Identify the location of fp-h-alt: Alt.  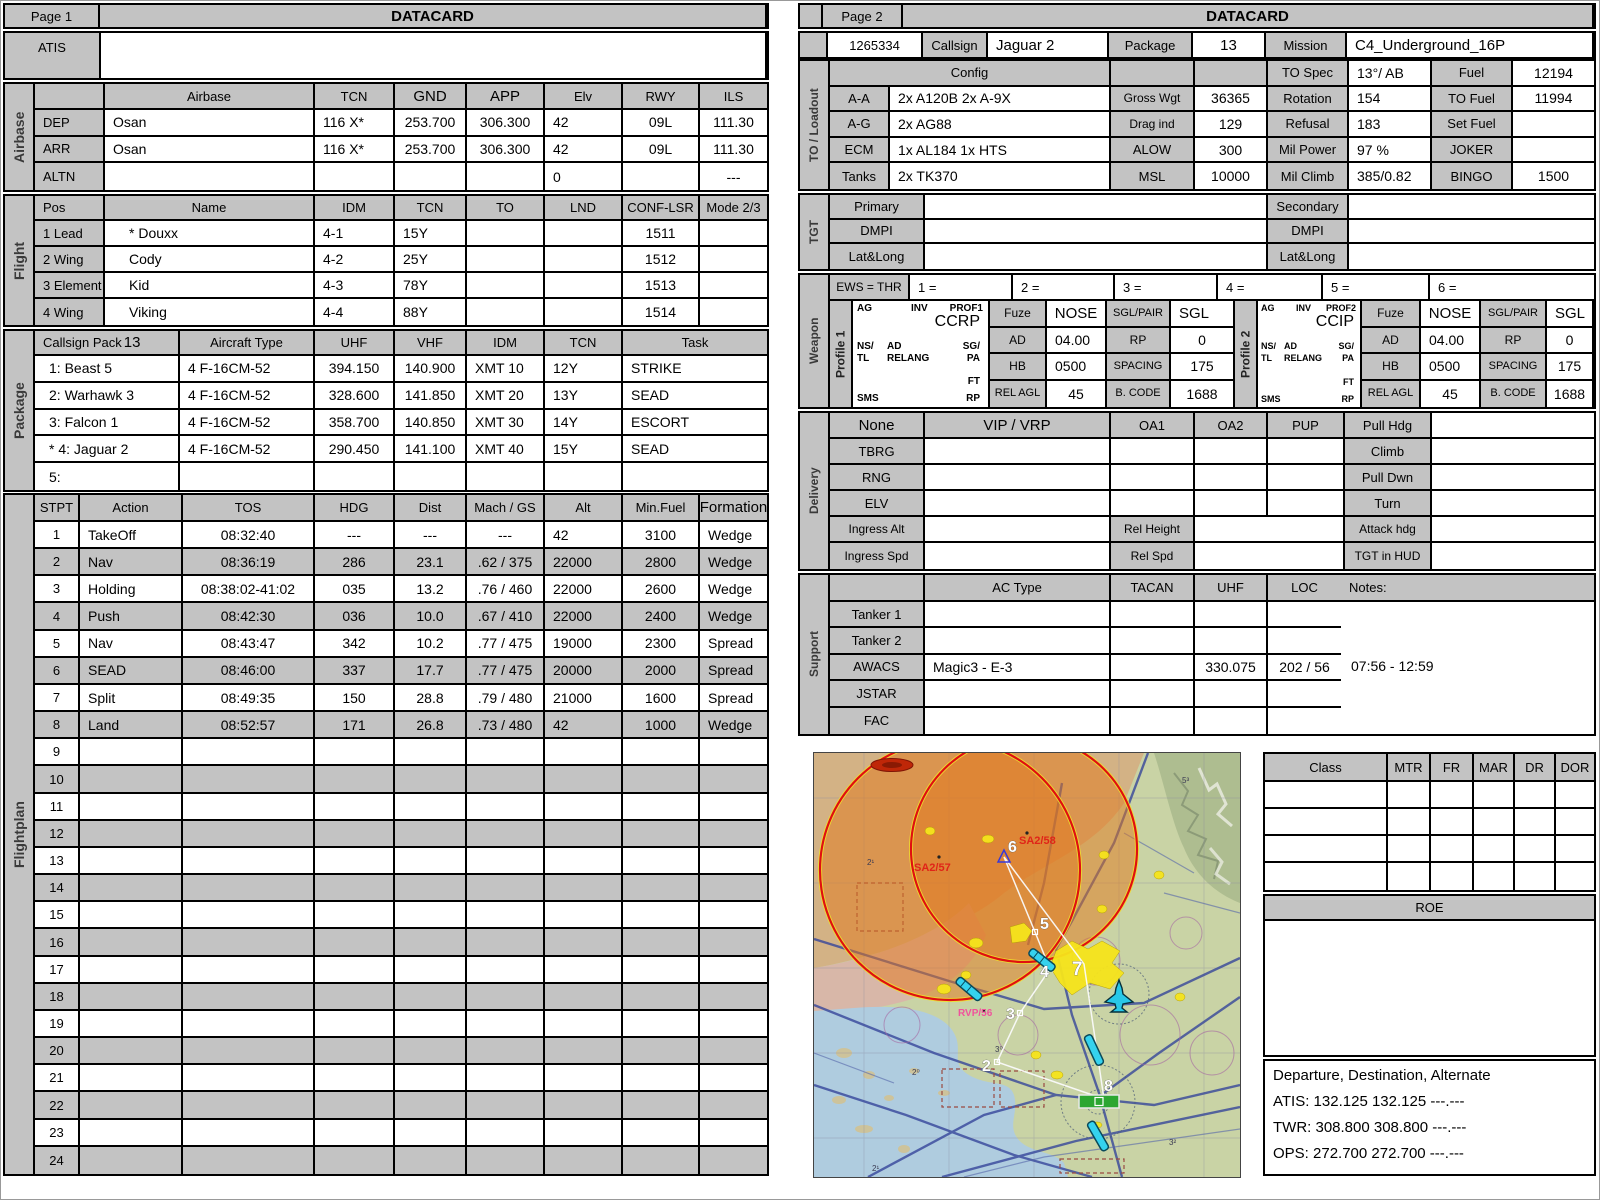
(584, 508).